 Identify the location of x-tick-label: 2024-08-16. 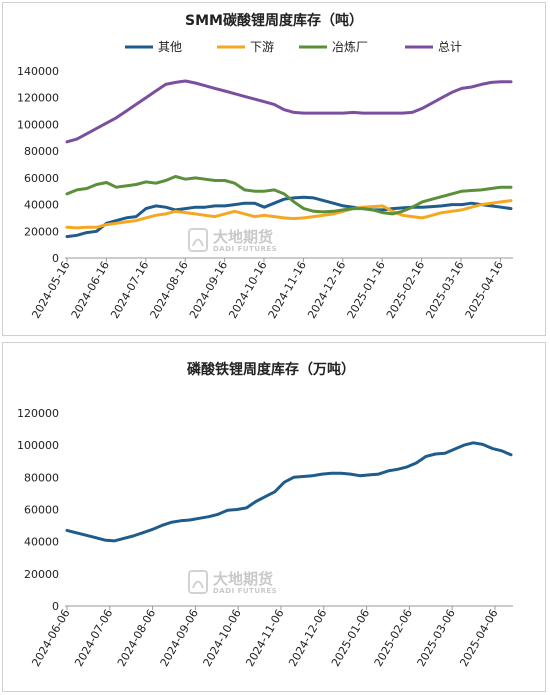
(169, 290).